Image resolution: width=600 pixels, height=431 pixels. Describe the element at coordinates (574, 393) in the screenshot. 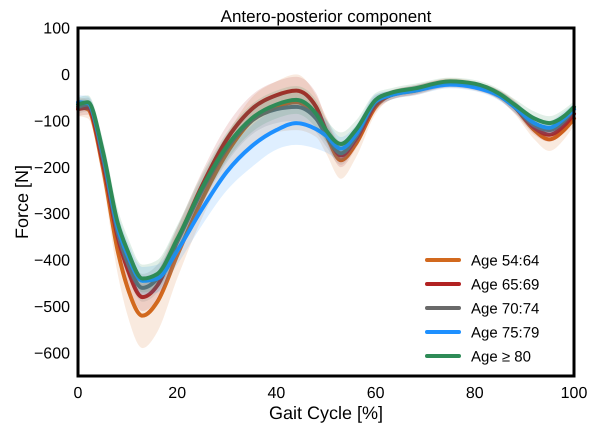

I see `x-tick-label: 100` at that location.